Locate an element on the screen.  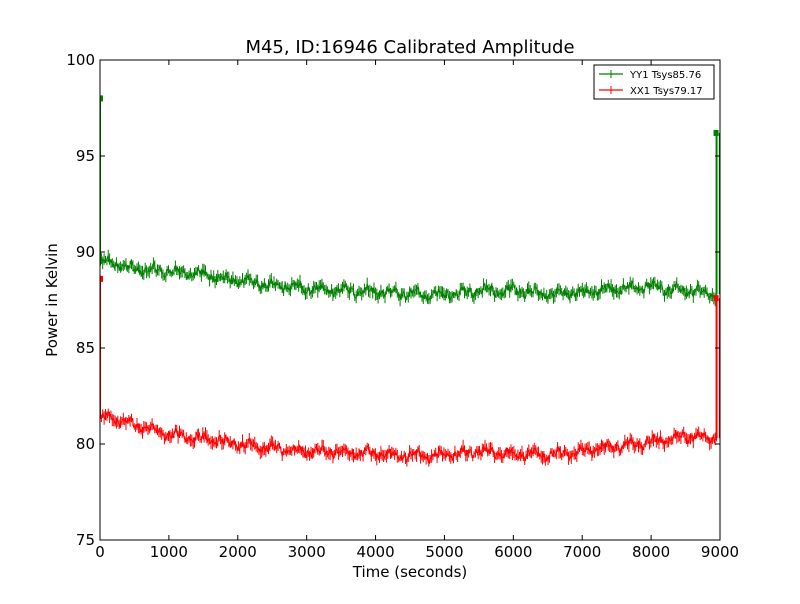
y-tick-label: 75 is located at coordinates (85, 540).